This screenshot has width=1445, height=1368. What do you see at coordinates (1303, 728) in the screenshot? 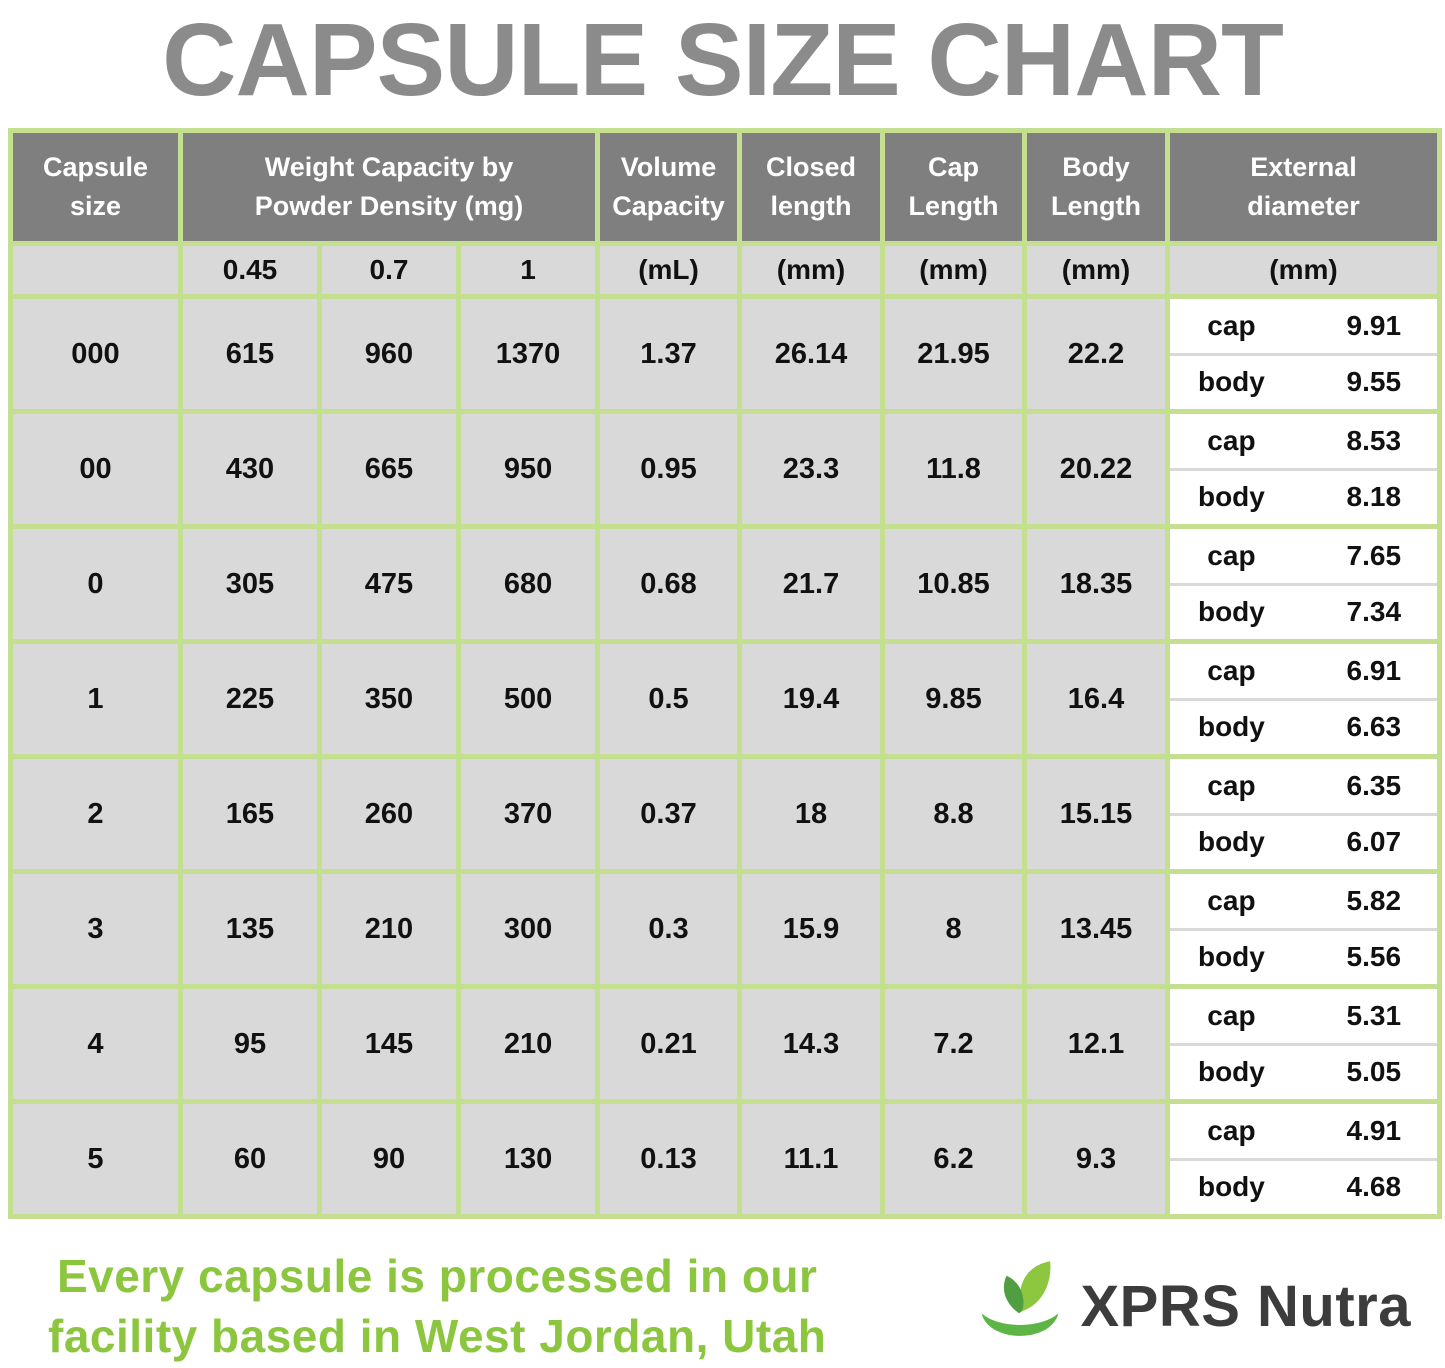
I see `external-diameter-body-row: body 6.63` at bounding box center [1303, 728].